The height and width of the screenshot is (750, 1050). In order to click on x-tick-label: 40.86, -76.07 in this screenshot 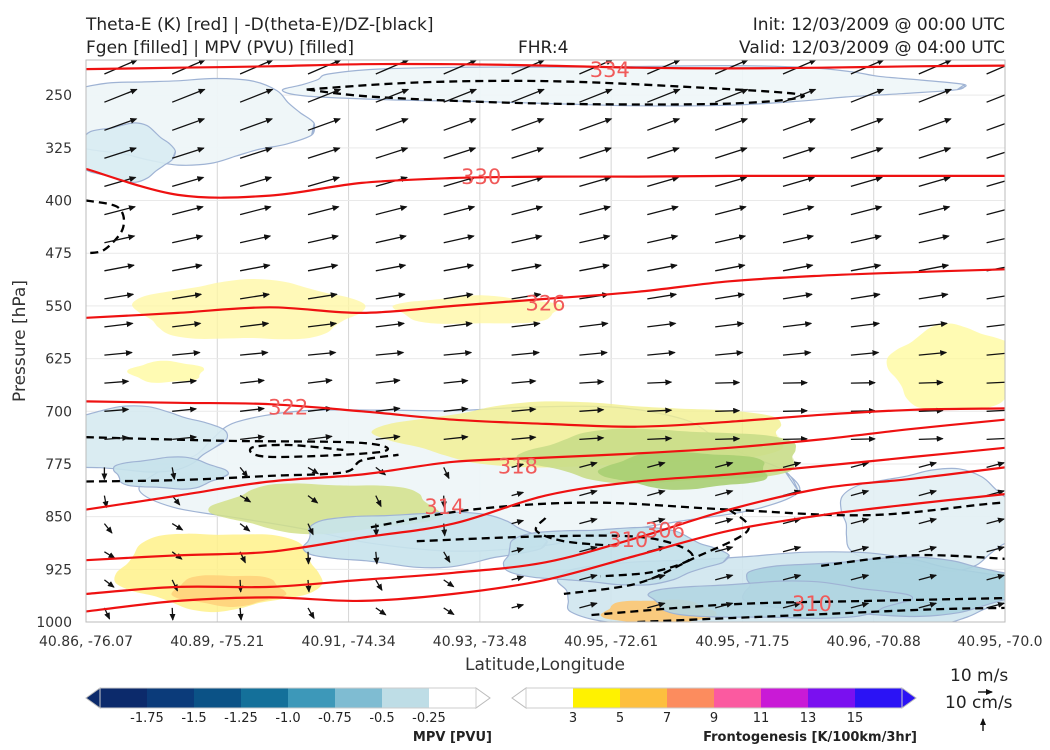, I will do `click(86, 642)`.